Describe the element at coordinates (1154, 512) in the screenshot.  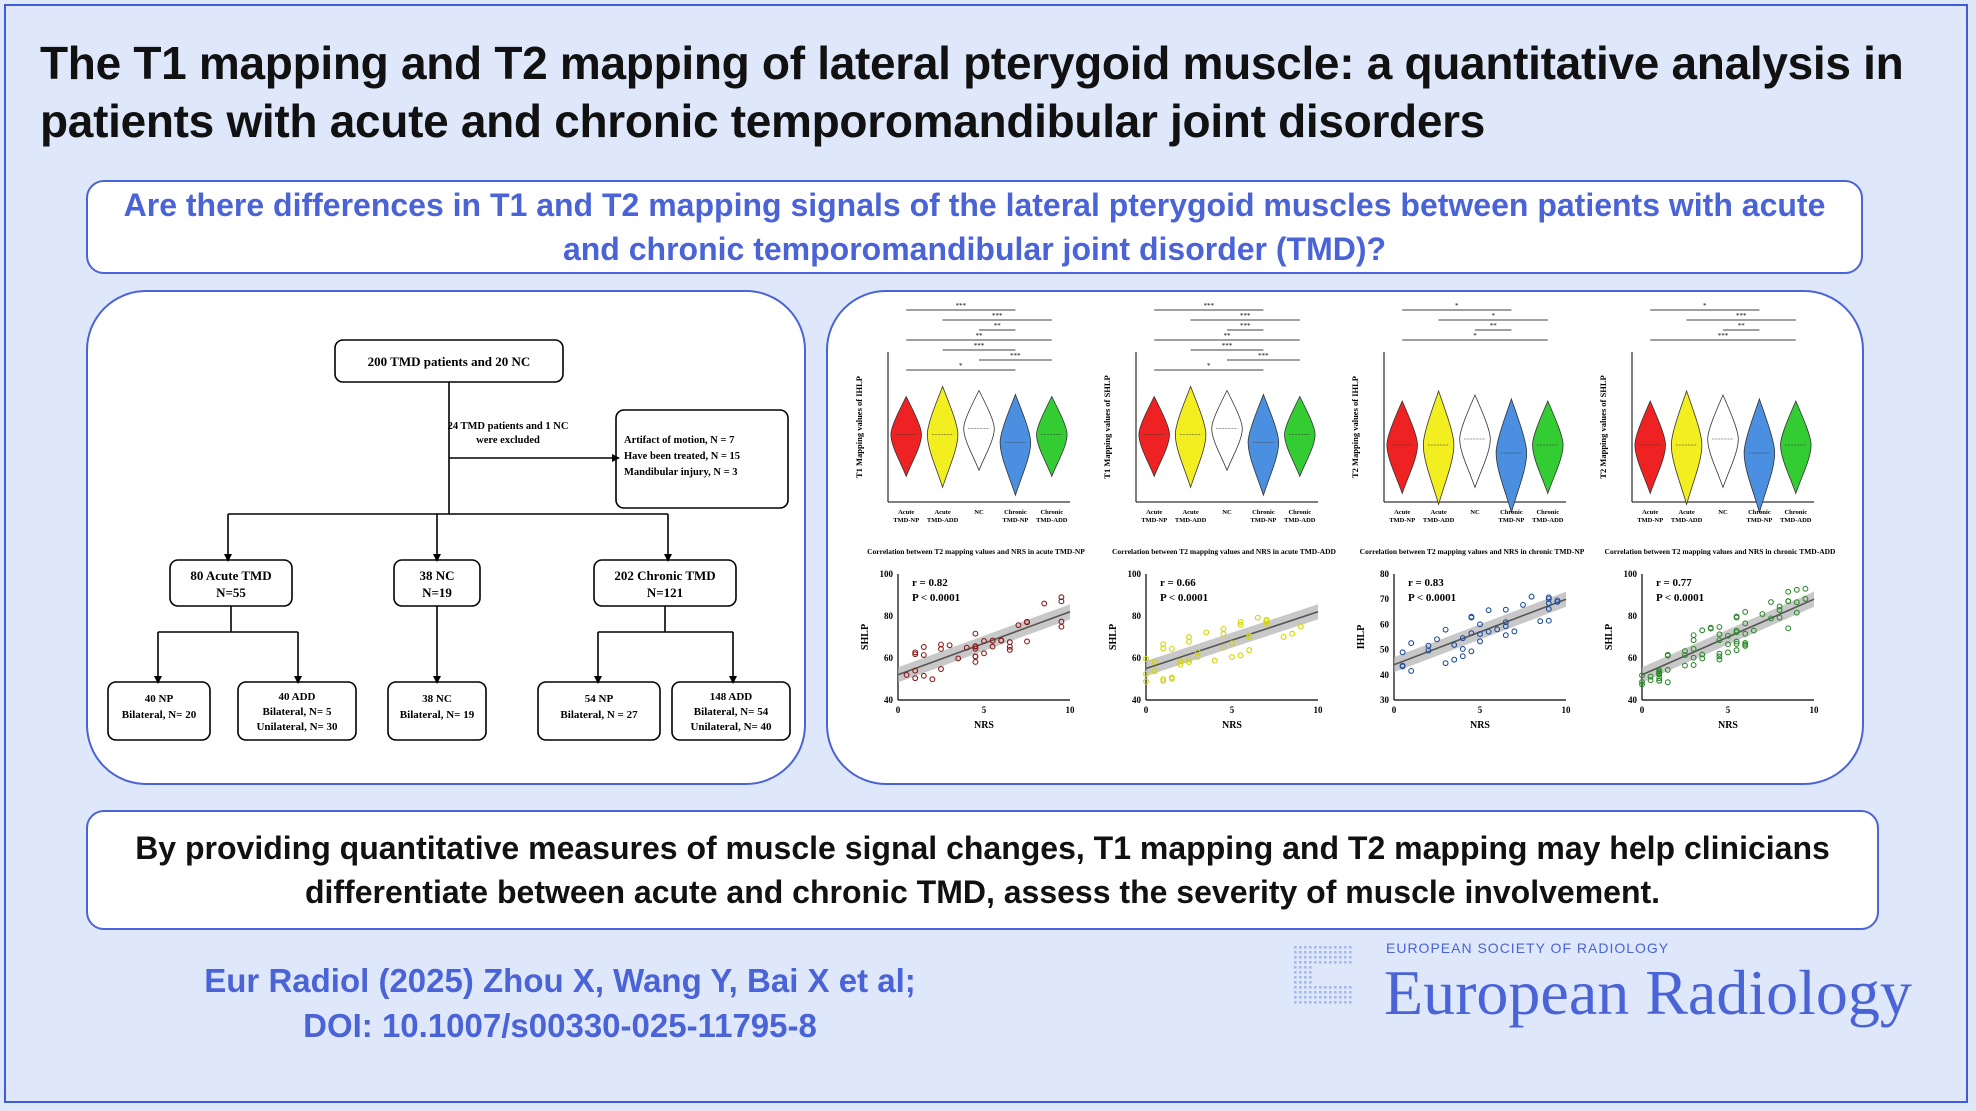
I see `violin-category: Acute` at that location.